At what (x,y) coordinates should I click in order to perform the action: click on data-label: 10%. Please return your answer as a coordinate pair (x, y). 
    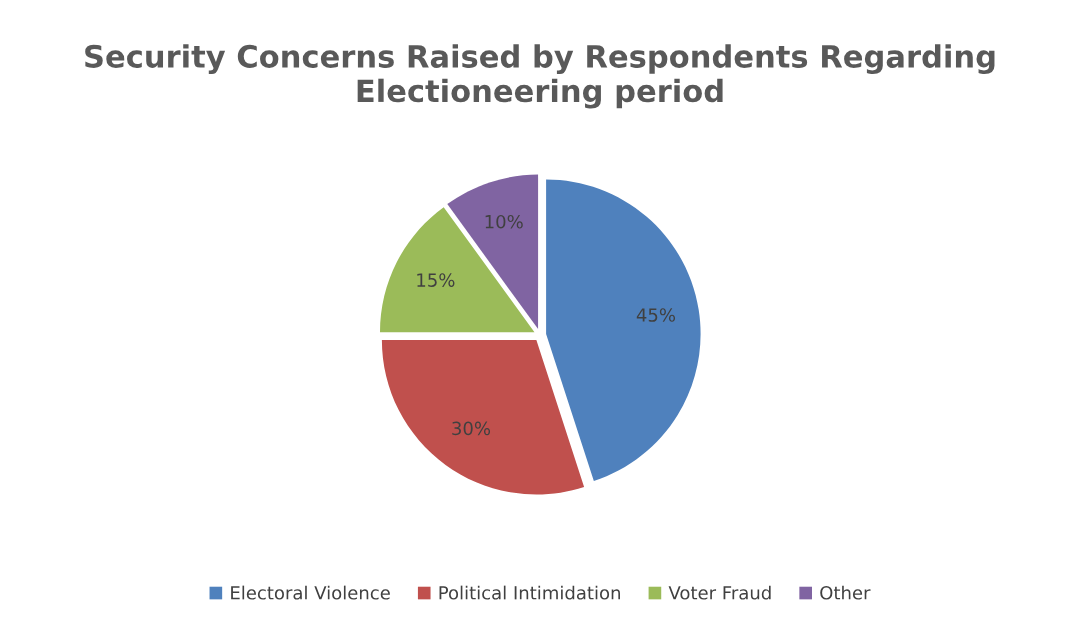
    Looking at the image, I should click on (504, 221).